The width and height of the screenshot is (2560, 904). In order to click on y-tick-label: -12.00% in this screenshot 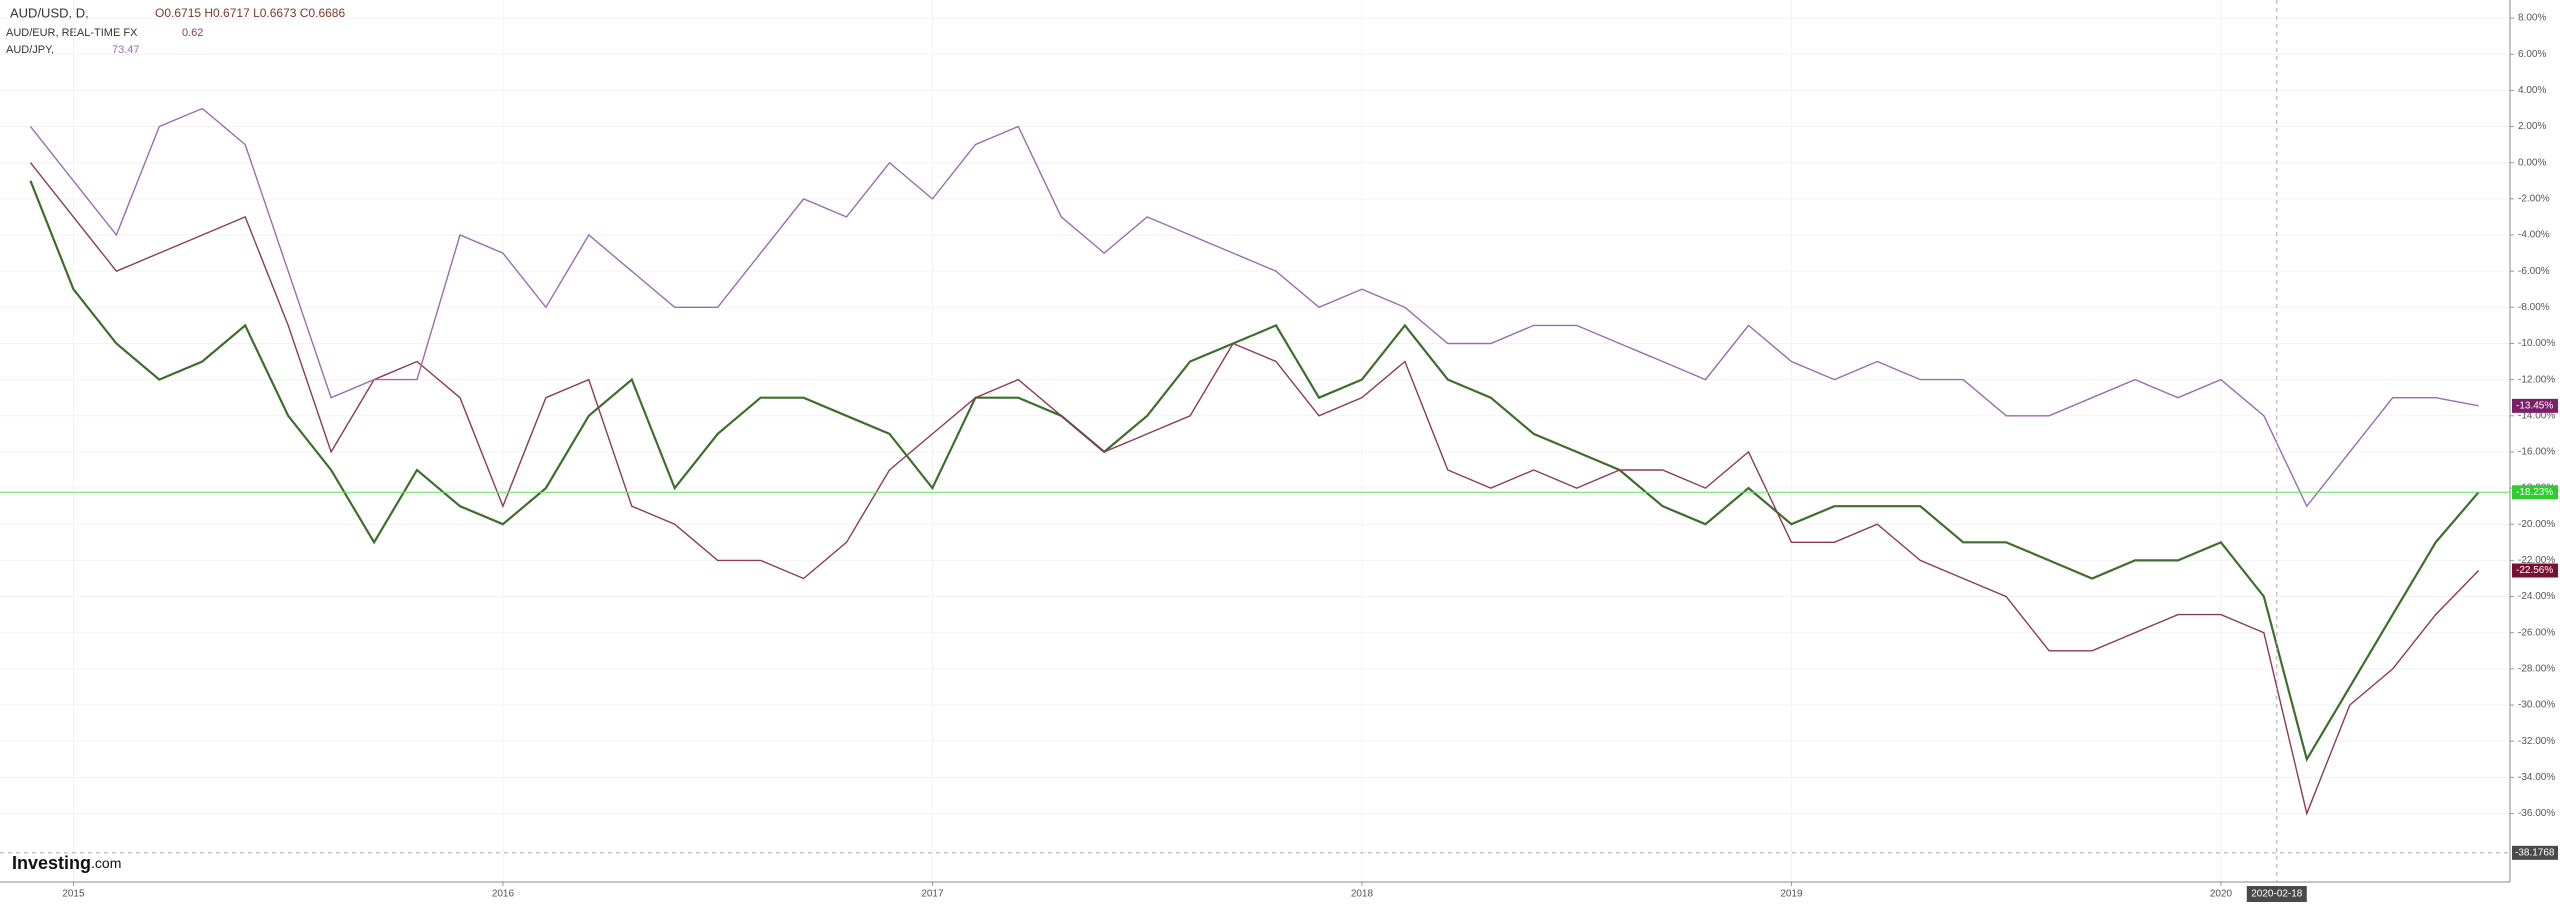, I will do `click(2536, 379)`.